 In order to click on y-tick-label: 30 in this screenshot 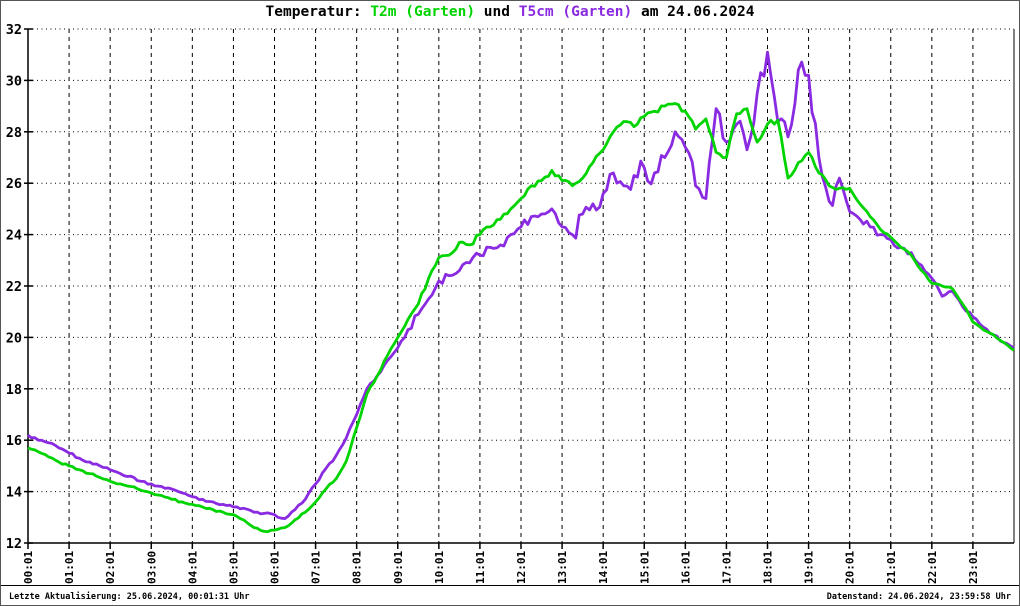, I will do `click(14, 81)`.